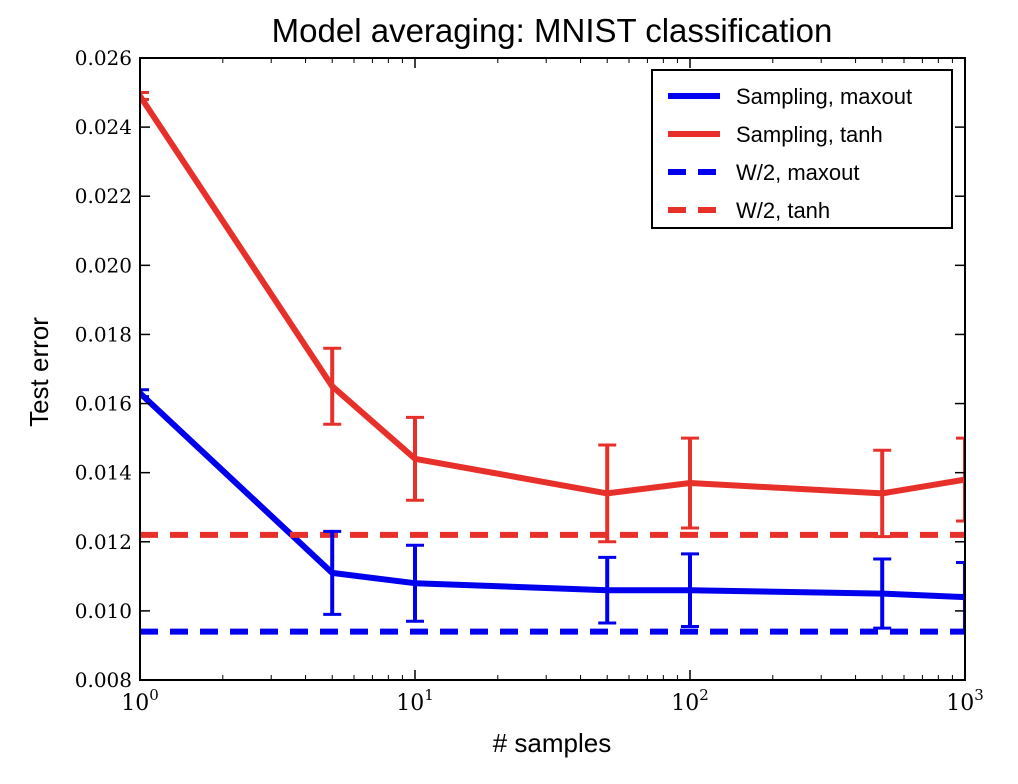 This screenshot has width=1018, height=784. What do you see at coordinates (144, 96) in the screenshot?
I see `error-bar-s1-p0` at bounding box center [144, 96].